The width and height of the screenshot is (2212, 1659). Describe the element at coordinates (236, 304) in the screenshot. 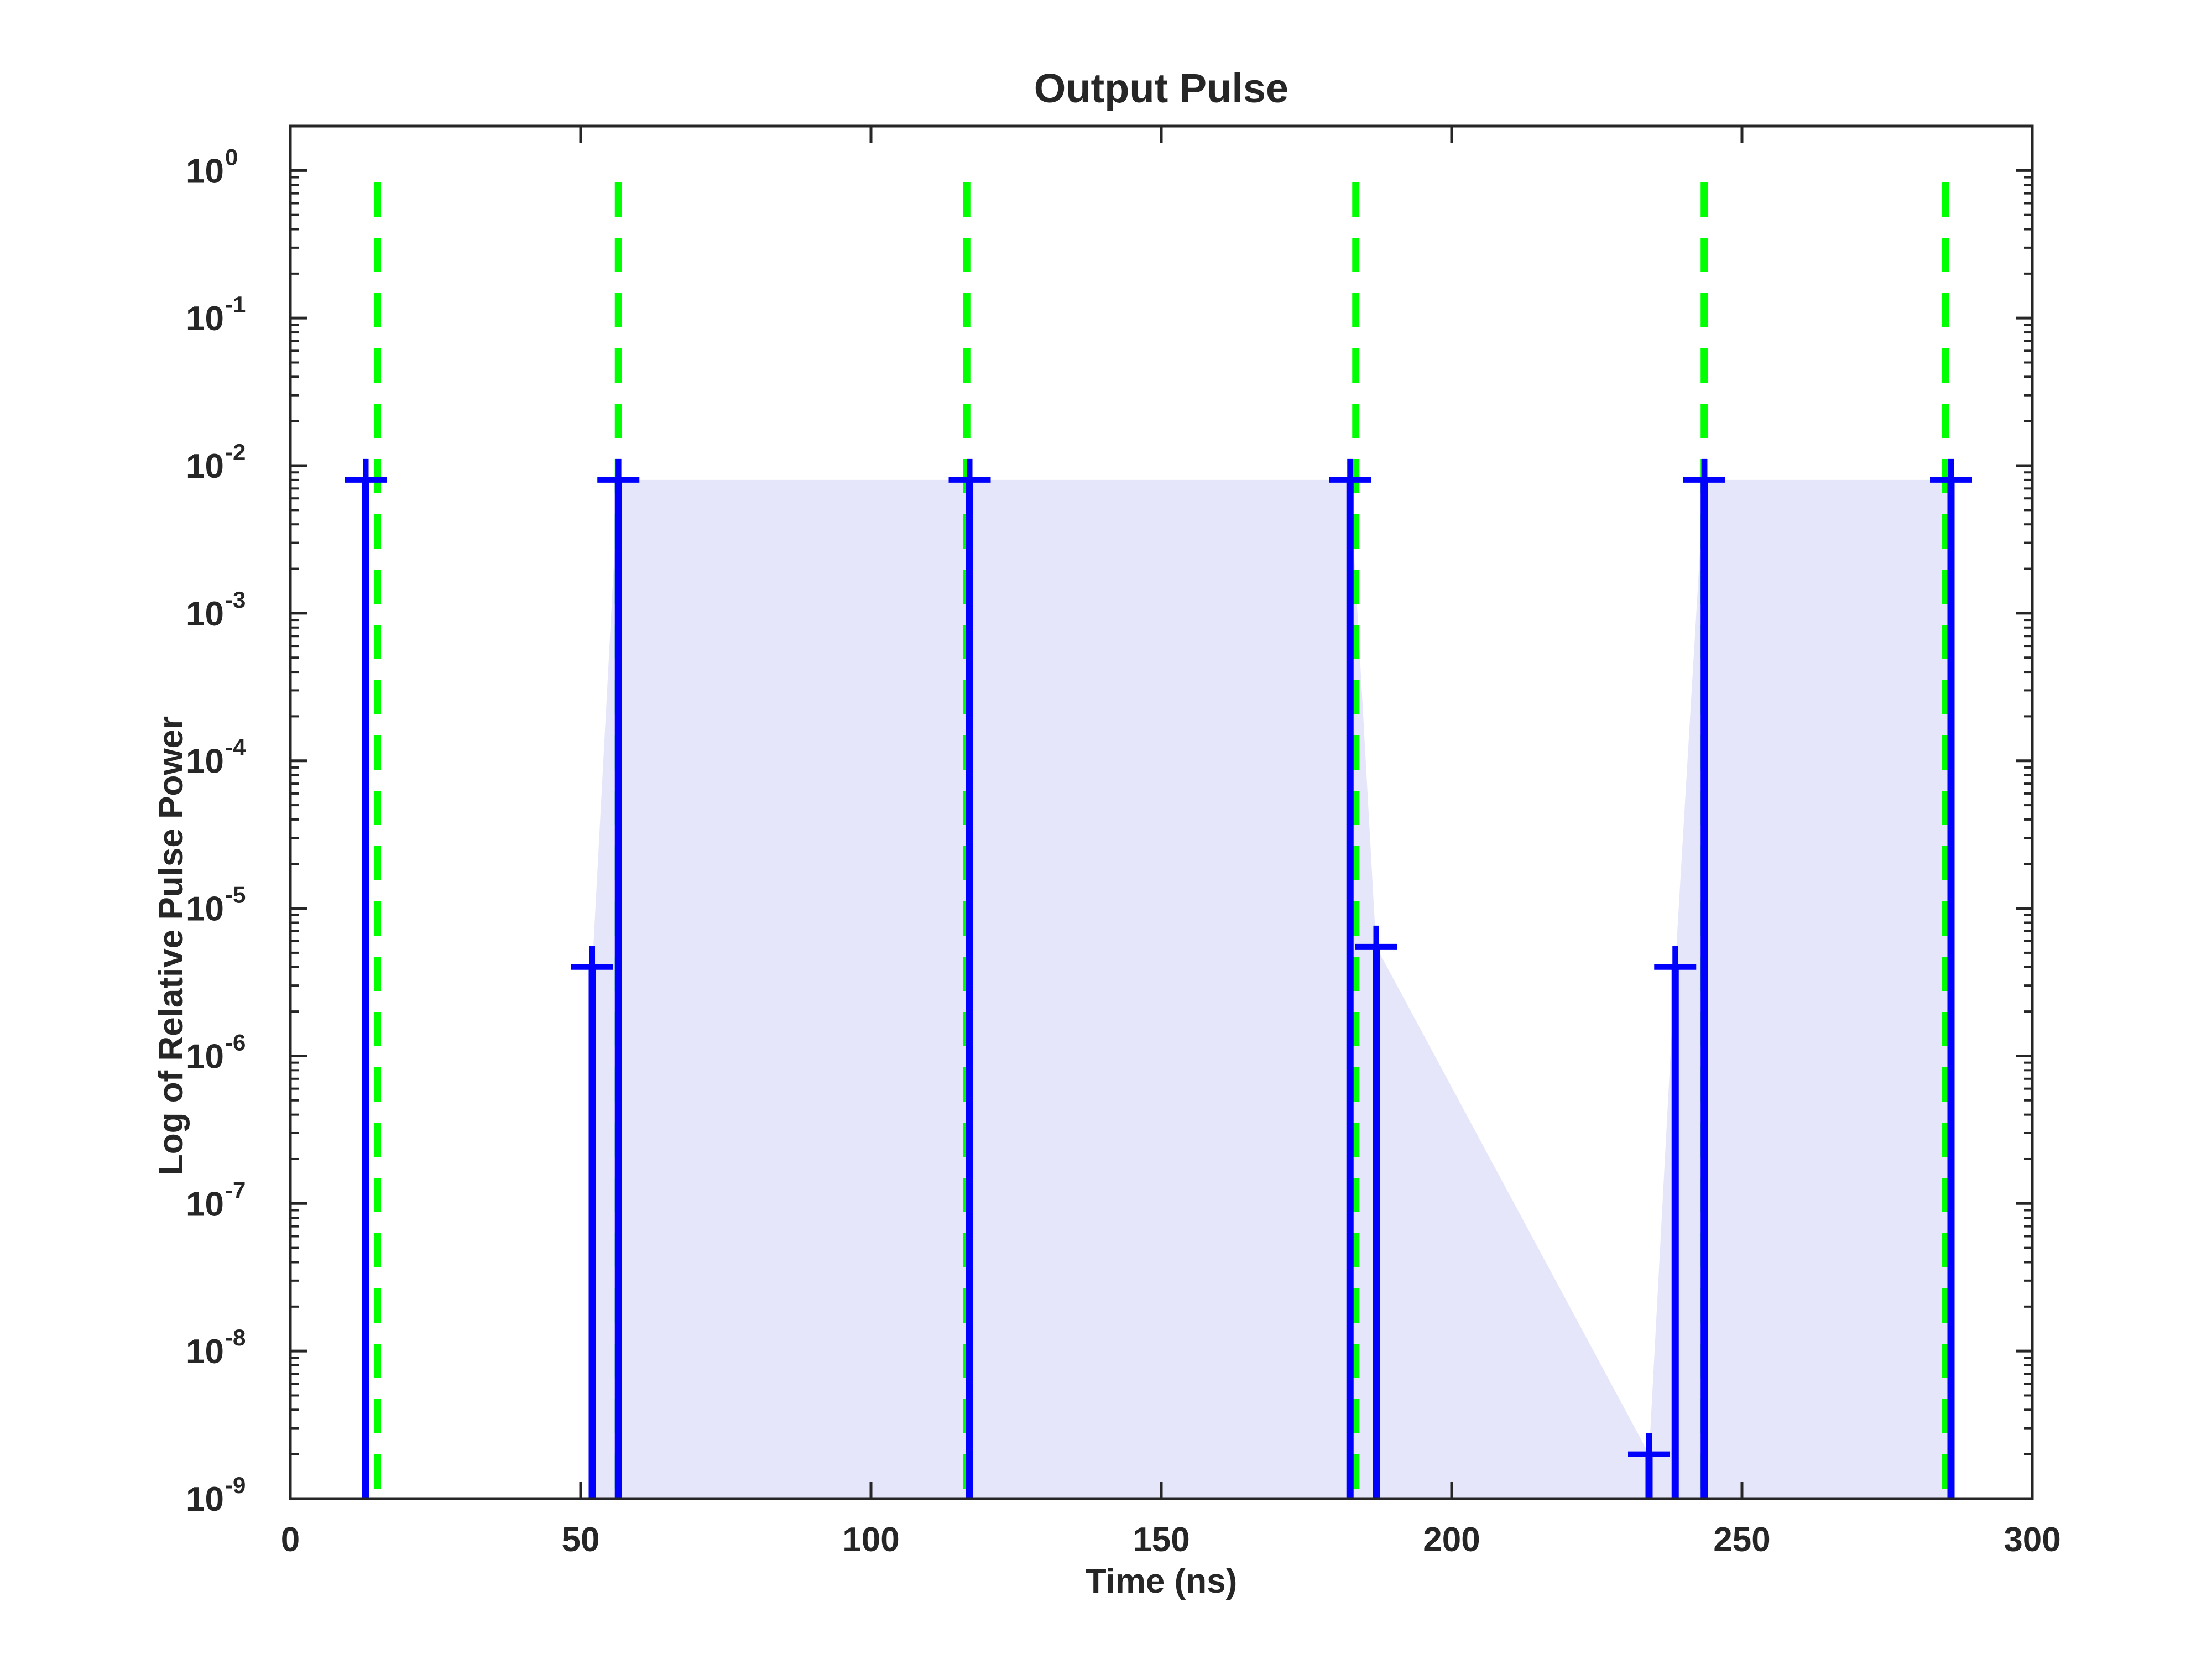

I see `y-tick-exponent-8: -1` at that location.